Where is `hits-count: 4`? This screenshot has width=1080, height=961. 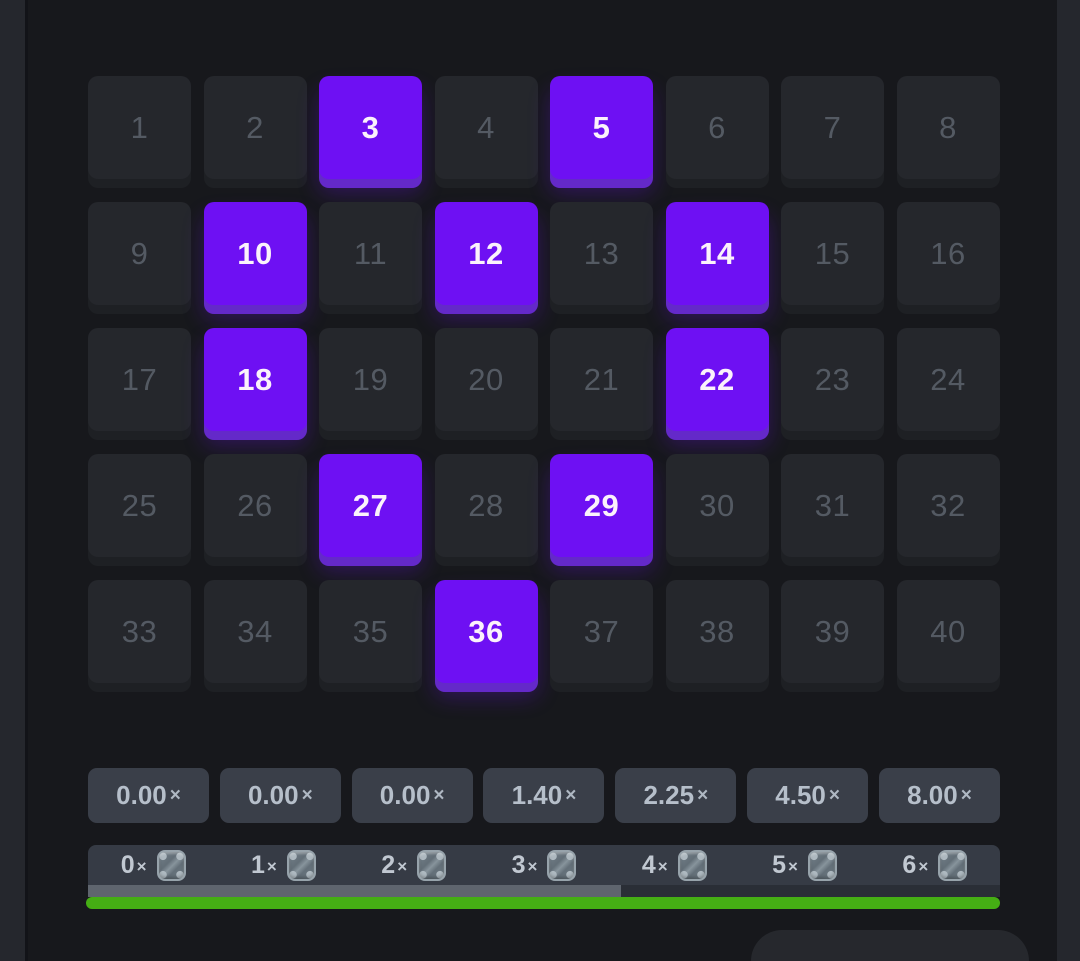
hits-count: 4 is located at coordinates (648, 864).